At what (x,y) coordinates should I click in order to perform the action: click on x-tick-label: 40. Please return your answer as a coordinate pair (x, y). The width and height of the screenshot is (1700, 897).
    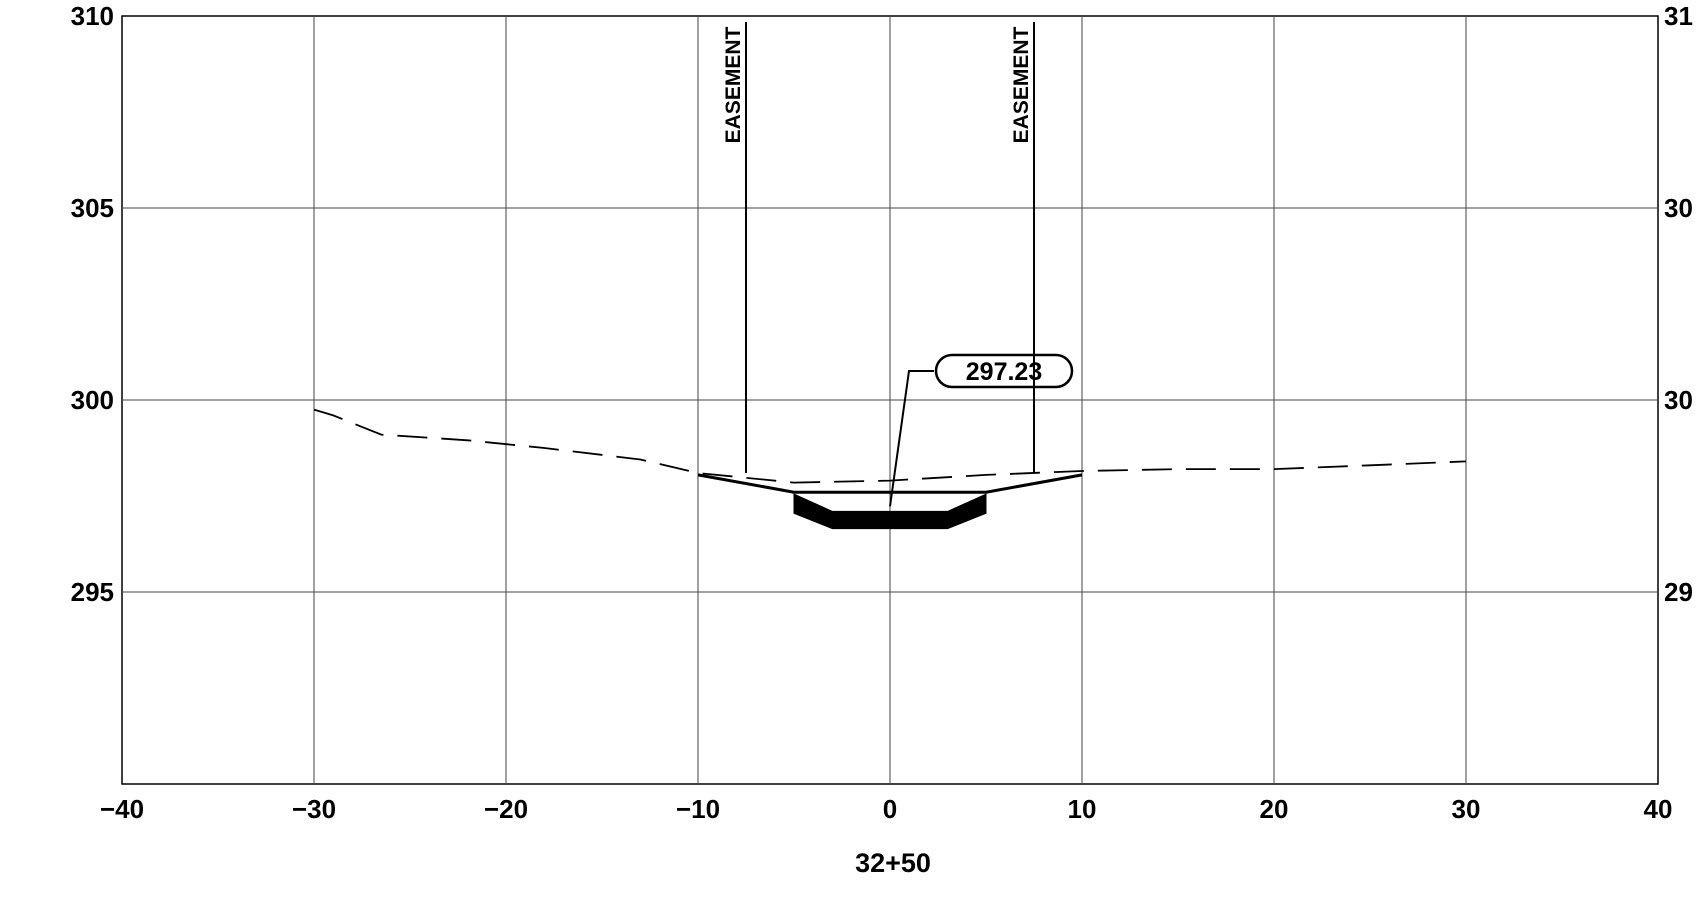
    Looking at the image, I should click on (1658, 809).